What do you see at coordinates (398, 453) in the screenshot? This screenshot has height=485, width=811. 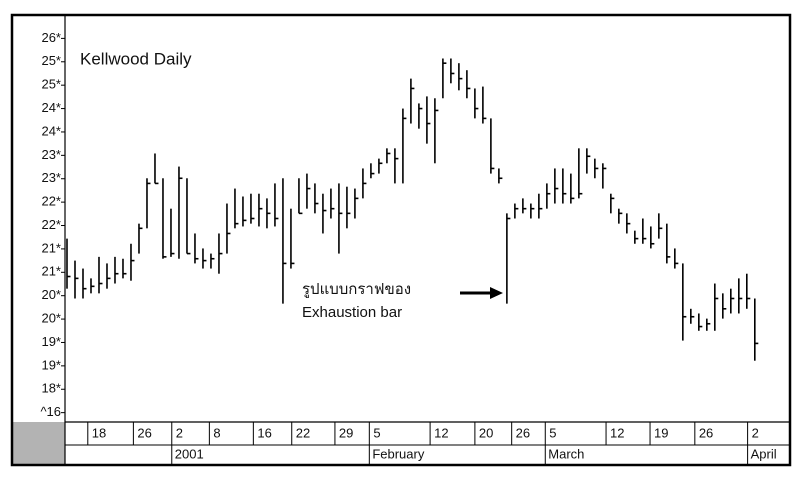 I see `month-label: February` at bounding box center [398, 453].